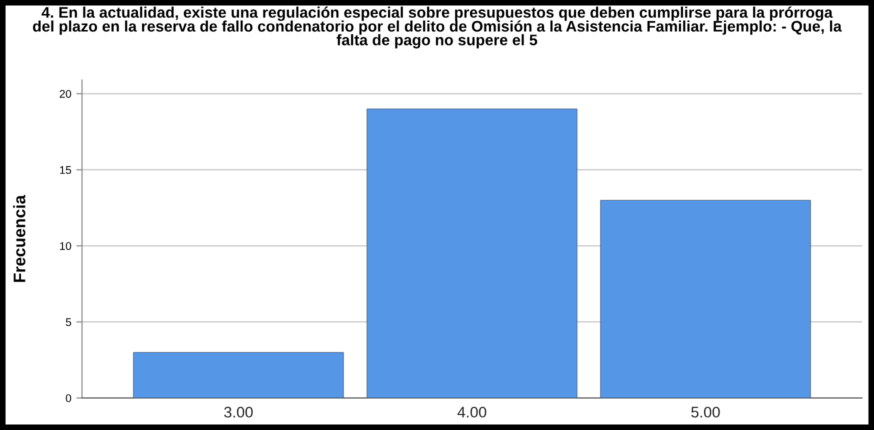 The height and width of the screenshot is (430, 874). What do you see at coordinates (705, 412) in the screenshot?
I see `x-tick-label: 5.00` at bounding box center [705, 412].